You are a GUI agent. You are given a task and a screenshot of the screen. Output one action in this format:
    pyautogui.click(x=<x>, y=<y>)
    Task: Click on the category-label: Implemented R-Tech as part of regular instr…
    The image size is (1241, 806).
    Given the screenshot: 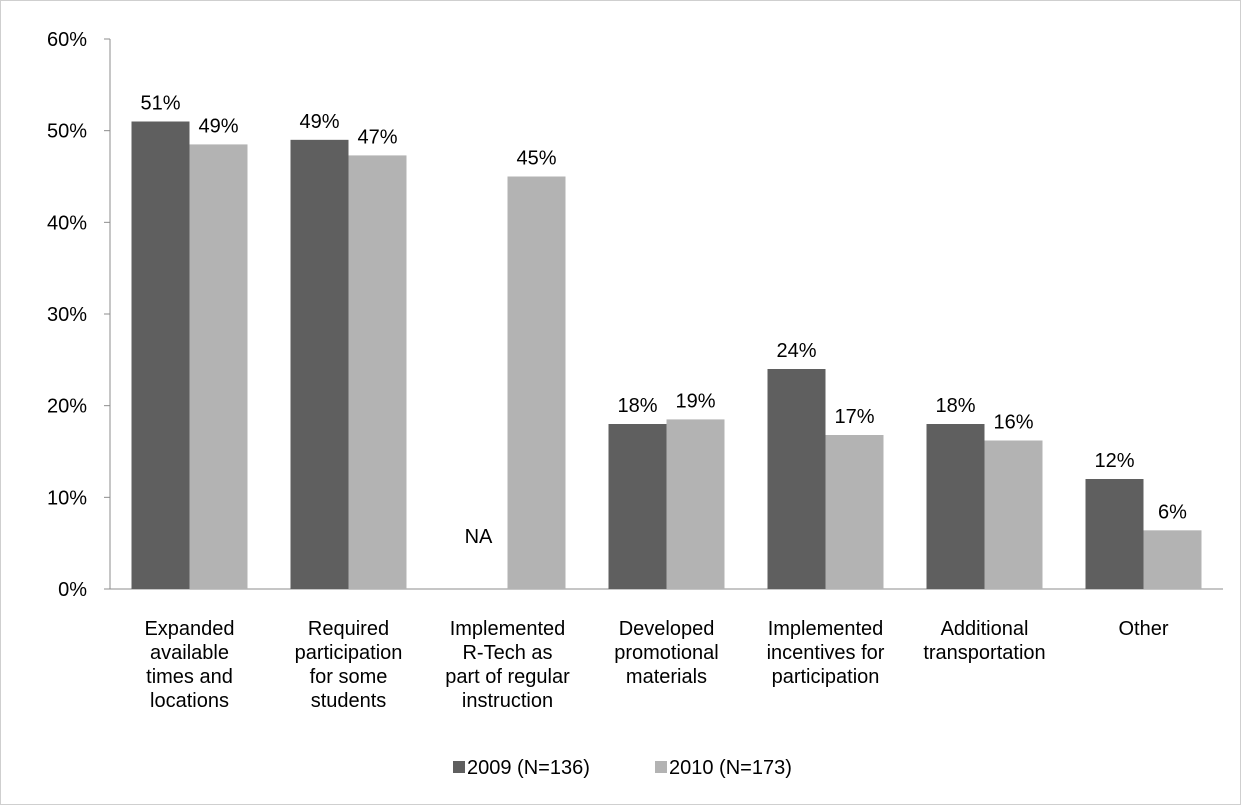 What is the action you would take?
    pyautogui.click(x=507, y=665)
    